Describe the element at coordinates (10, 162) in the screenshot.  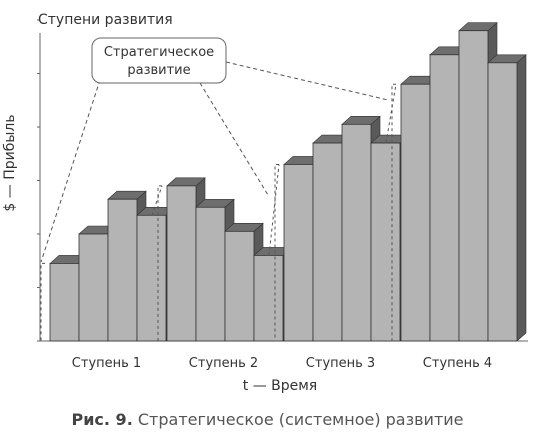
I see `y-axis-label: $ — Прибыль` at that location.